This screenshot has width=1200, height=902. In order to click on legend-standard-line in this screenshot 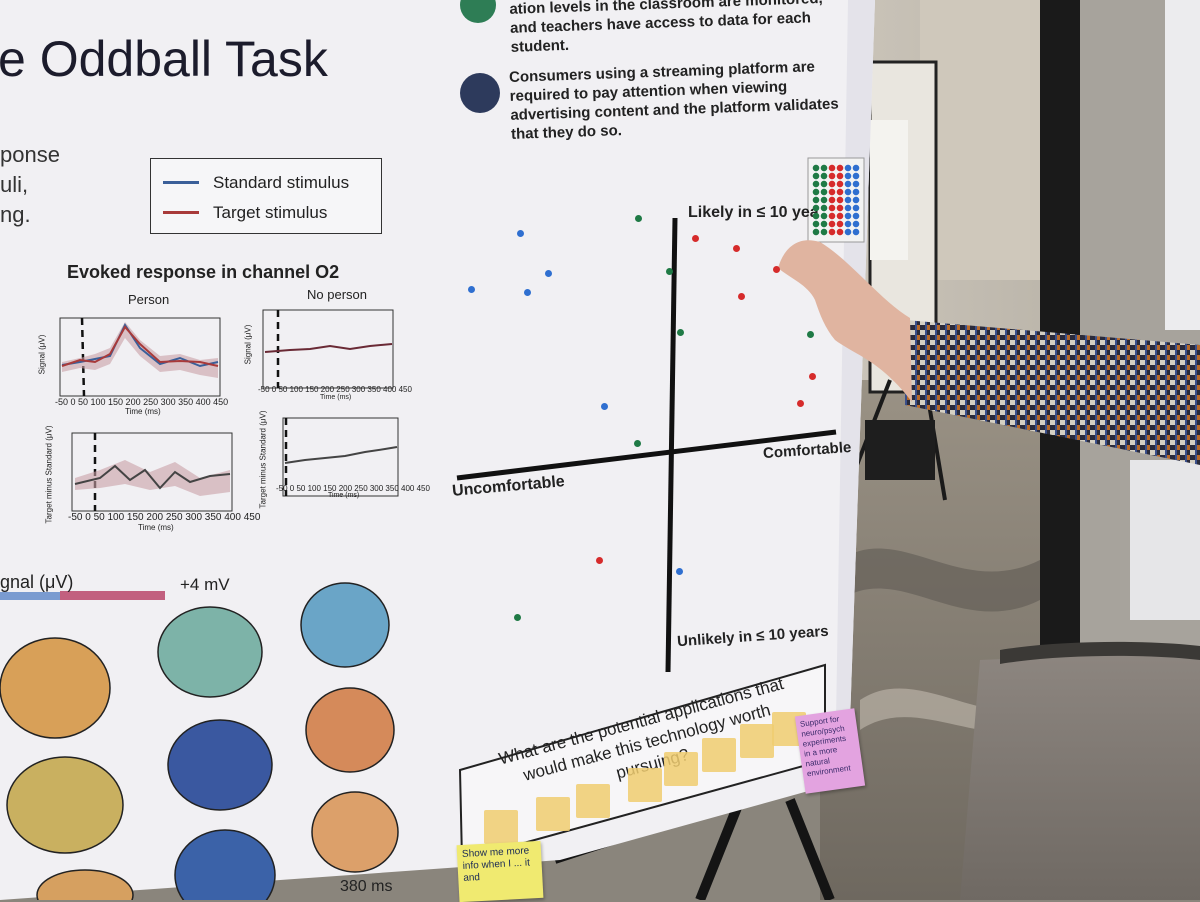, I will do `click(181, 182)`.